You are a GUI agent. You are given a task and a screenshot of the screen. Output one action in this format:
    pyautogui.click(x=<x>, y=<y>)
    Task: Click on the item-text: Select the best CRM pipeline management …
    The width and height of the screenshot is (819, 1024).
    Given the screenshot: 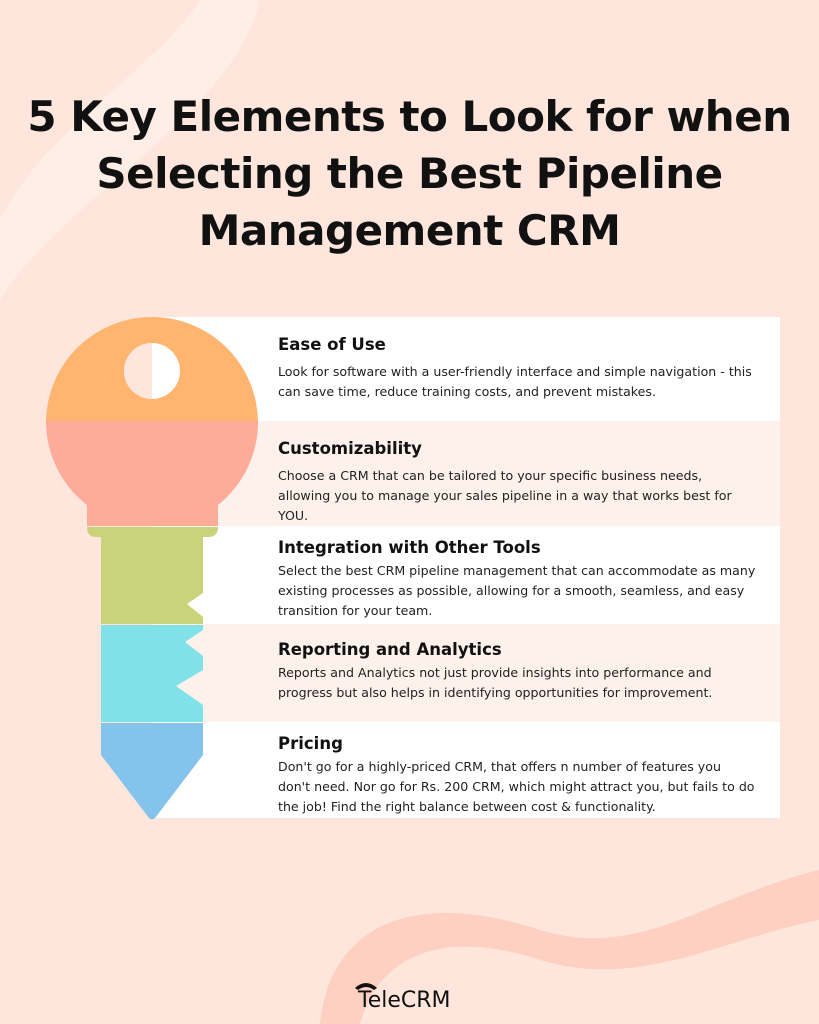 What is the action you would take?
    pyautogui.click(x=517, y=590)
    